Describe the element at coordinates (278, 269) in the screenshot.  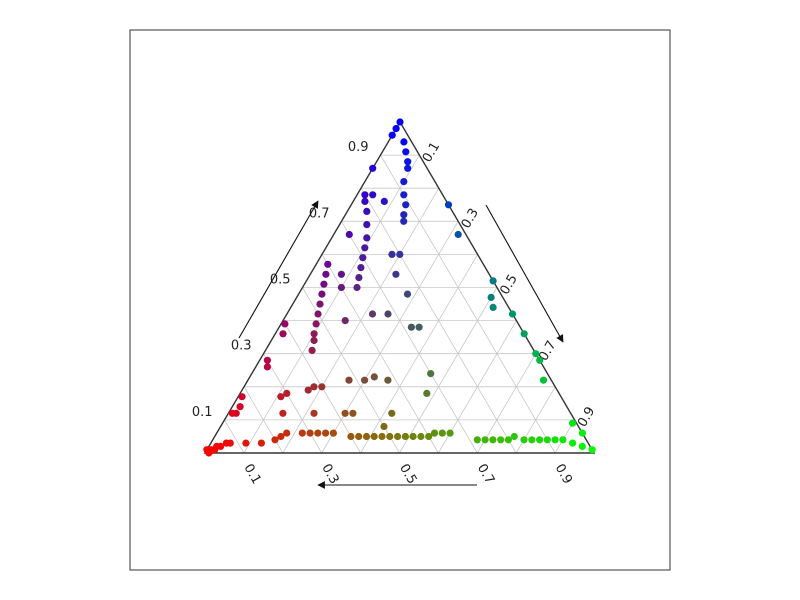
I see `left-axis-arrow` at that location.